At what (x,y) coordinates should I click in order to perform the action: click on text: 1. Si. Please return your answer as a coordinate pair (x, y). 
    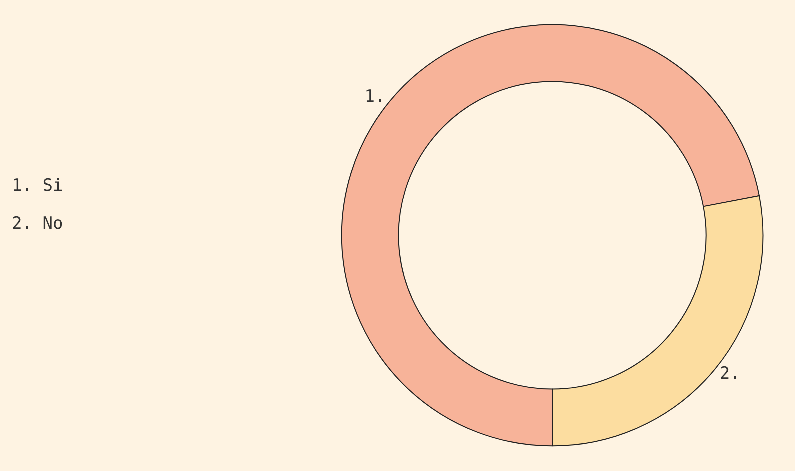
    Looking at the image, I should click on (38, 186).